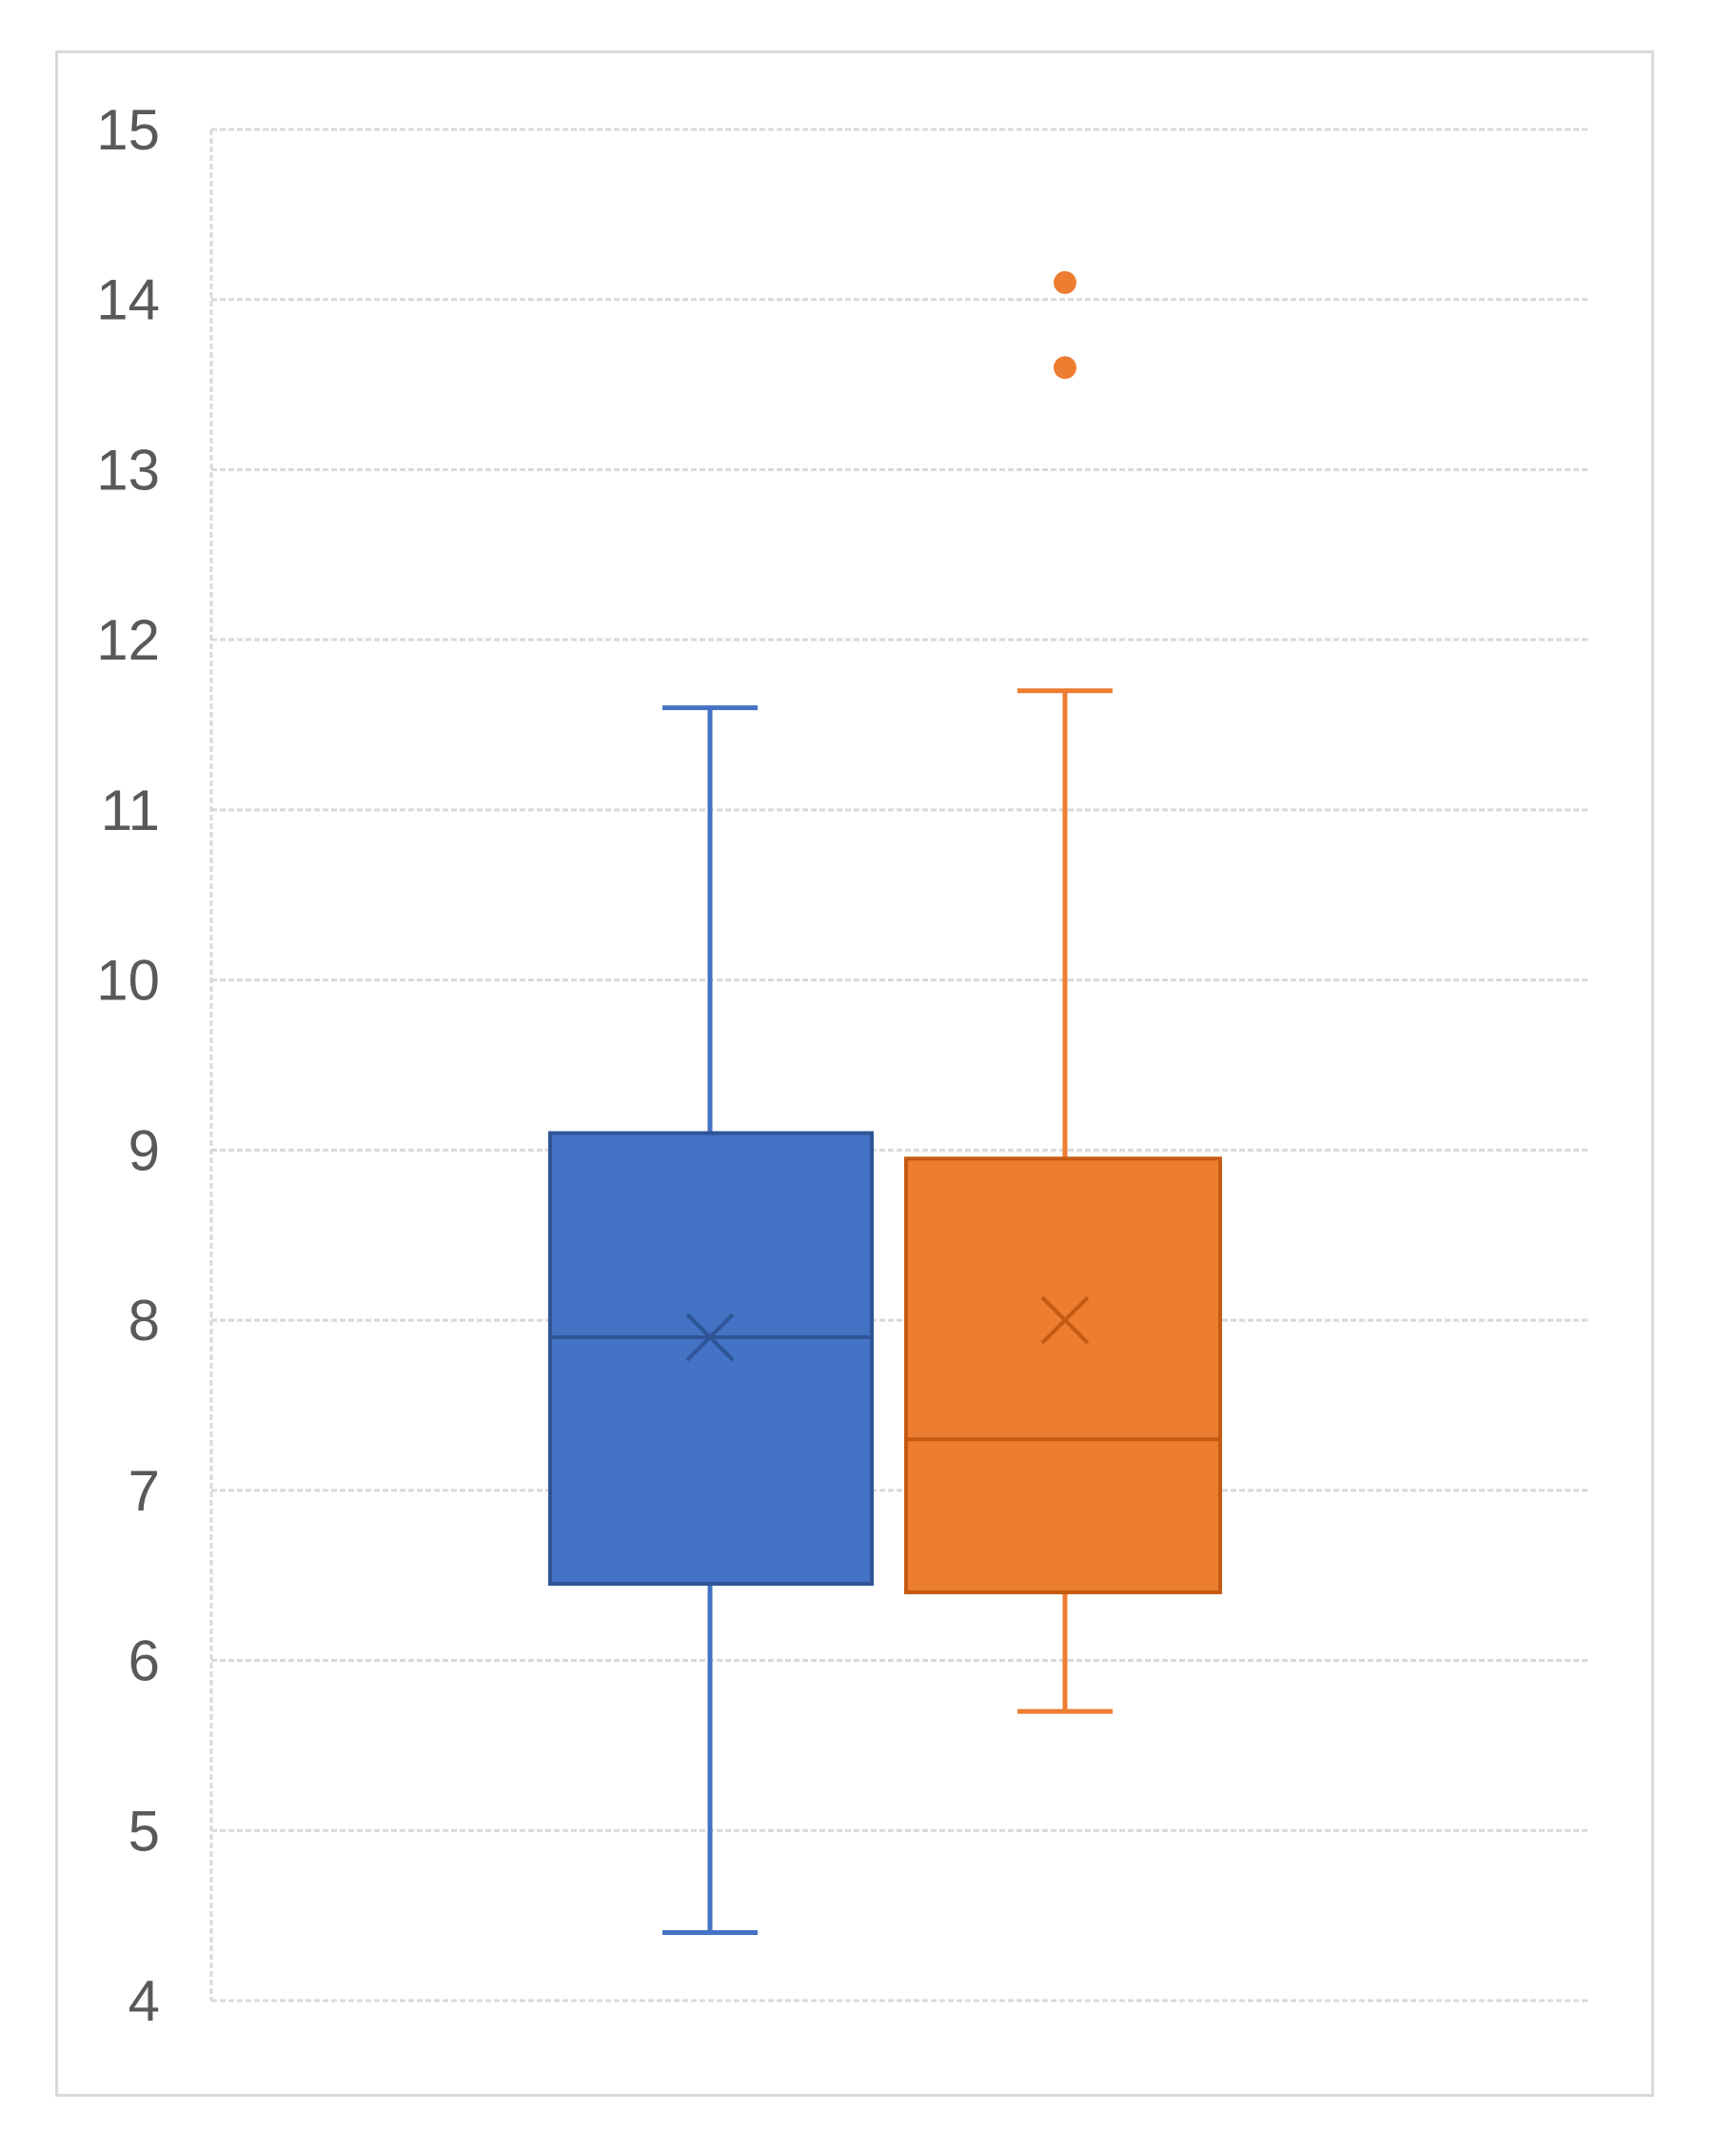 The width and height of the screenshot is (1736, 2151). What do you see at coordinates (144, 2001) in the screenshot?
I see `y-tick-label: 4` at bounding box center [144, 2001].